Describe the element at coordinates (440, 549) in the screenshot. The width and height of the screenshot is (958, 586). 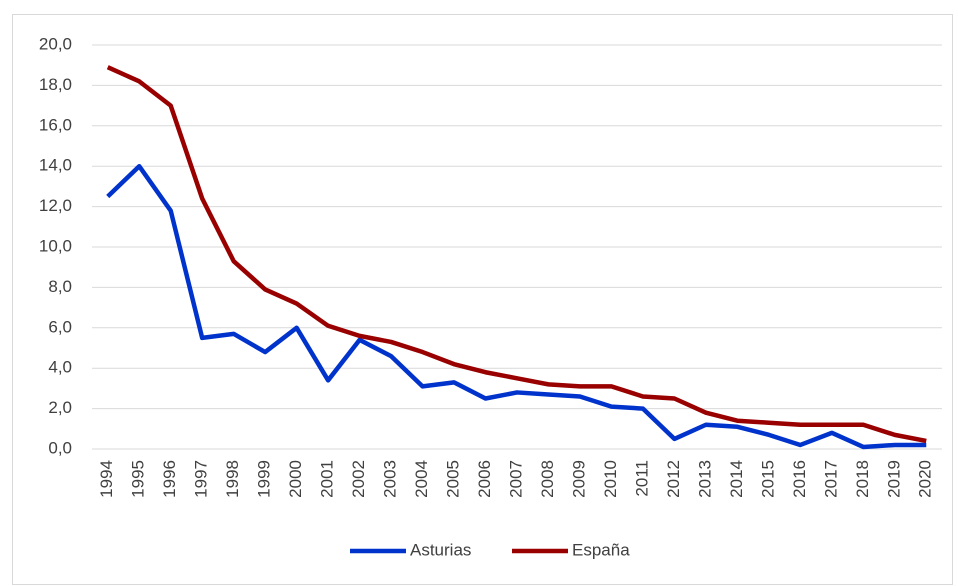
I see `legend-label: Asturias` at that location.